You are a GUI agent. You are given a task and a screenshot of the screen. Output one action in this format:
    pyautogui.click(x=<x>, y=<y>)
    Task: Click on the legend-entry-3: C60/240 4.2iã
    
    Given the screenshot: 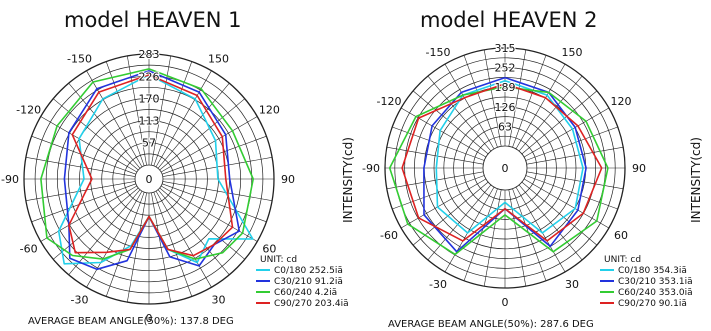 What is the action you would take?
    pyautogui.click(x=305, y=293)
    